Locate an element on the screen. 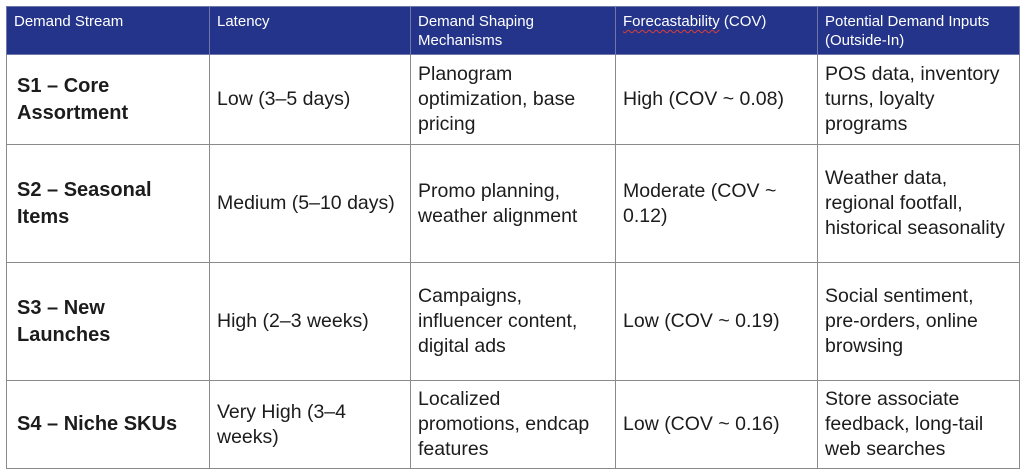 This screenshot has height=475, width=1024. cell-demand-stream: S1 – Core Assortment is located at coordinates (108, 99).